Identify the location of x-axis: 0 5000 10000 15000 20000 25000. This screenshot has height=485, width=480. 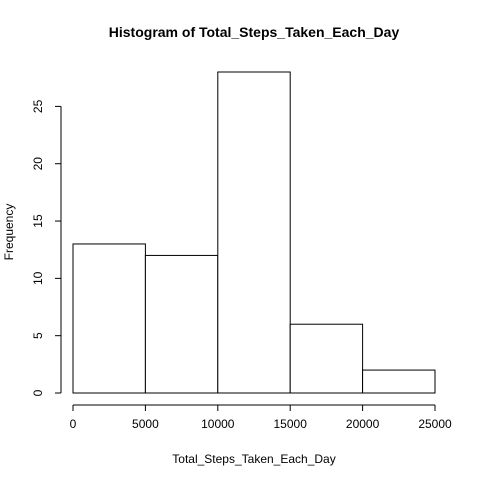
(261, 417).